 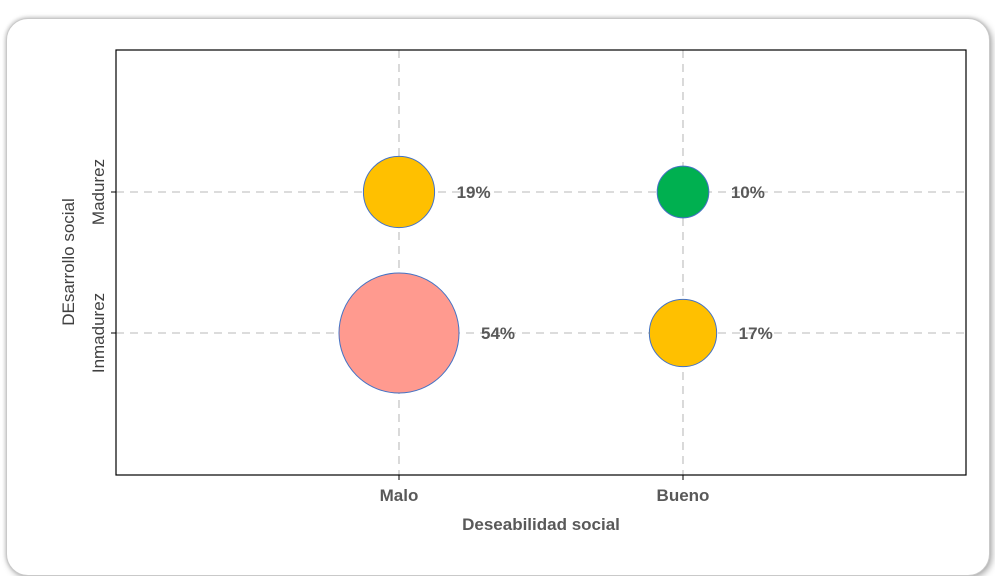 I want to click on bubble-bueno-madurez, so click(x=683, y=192).